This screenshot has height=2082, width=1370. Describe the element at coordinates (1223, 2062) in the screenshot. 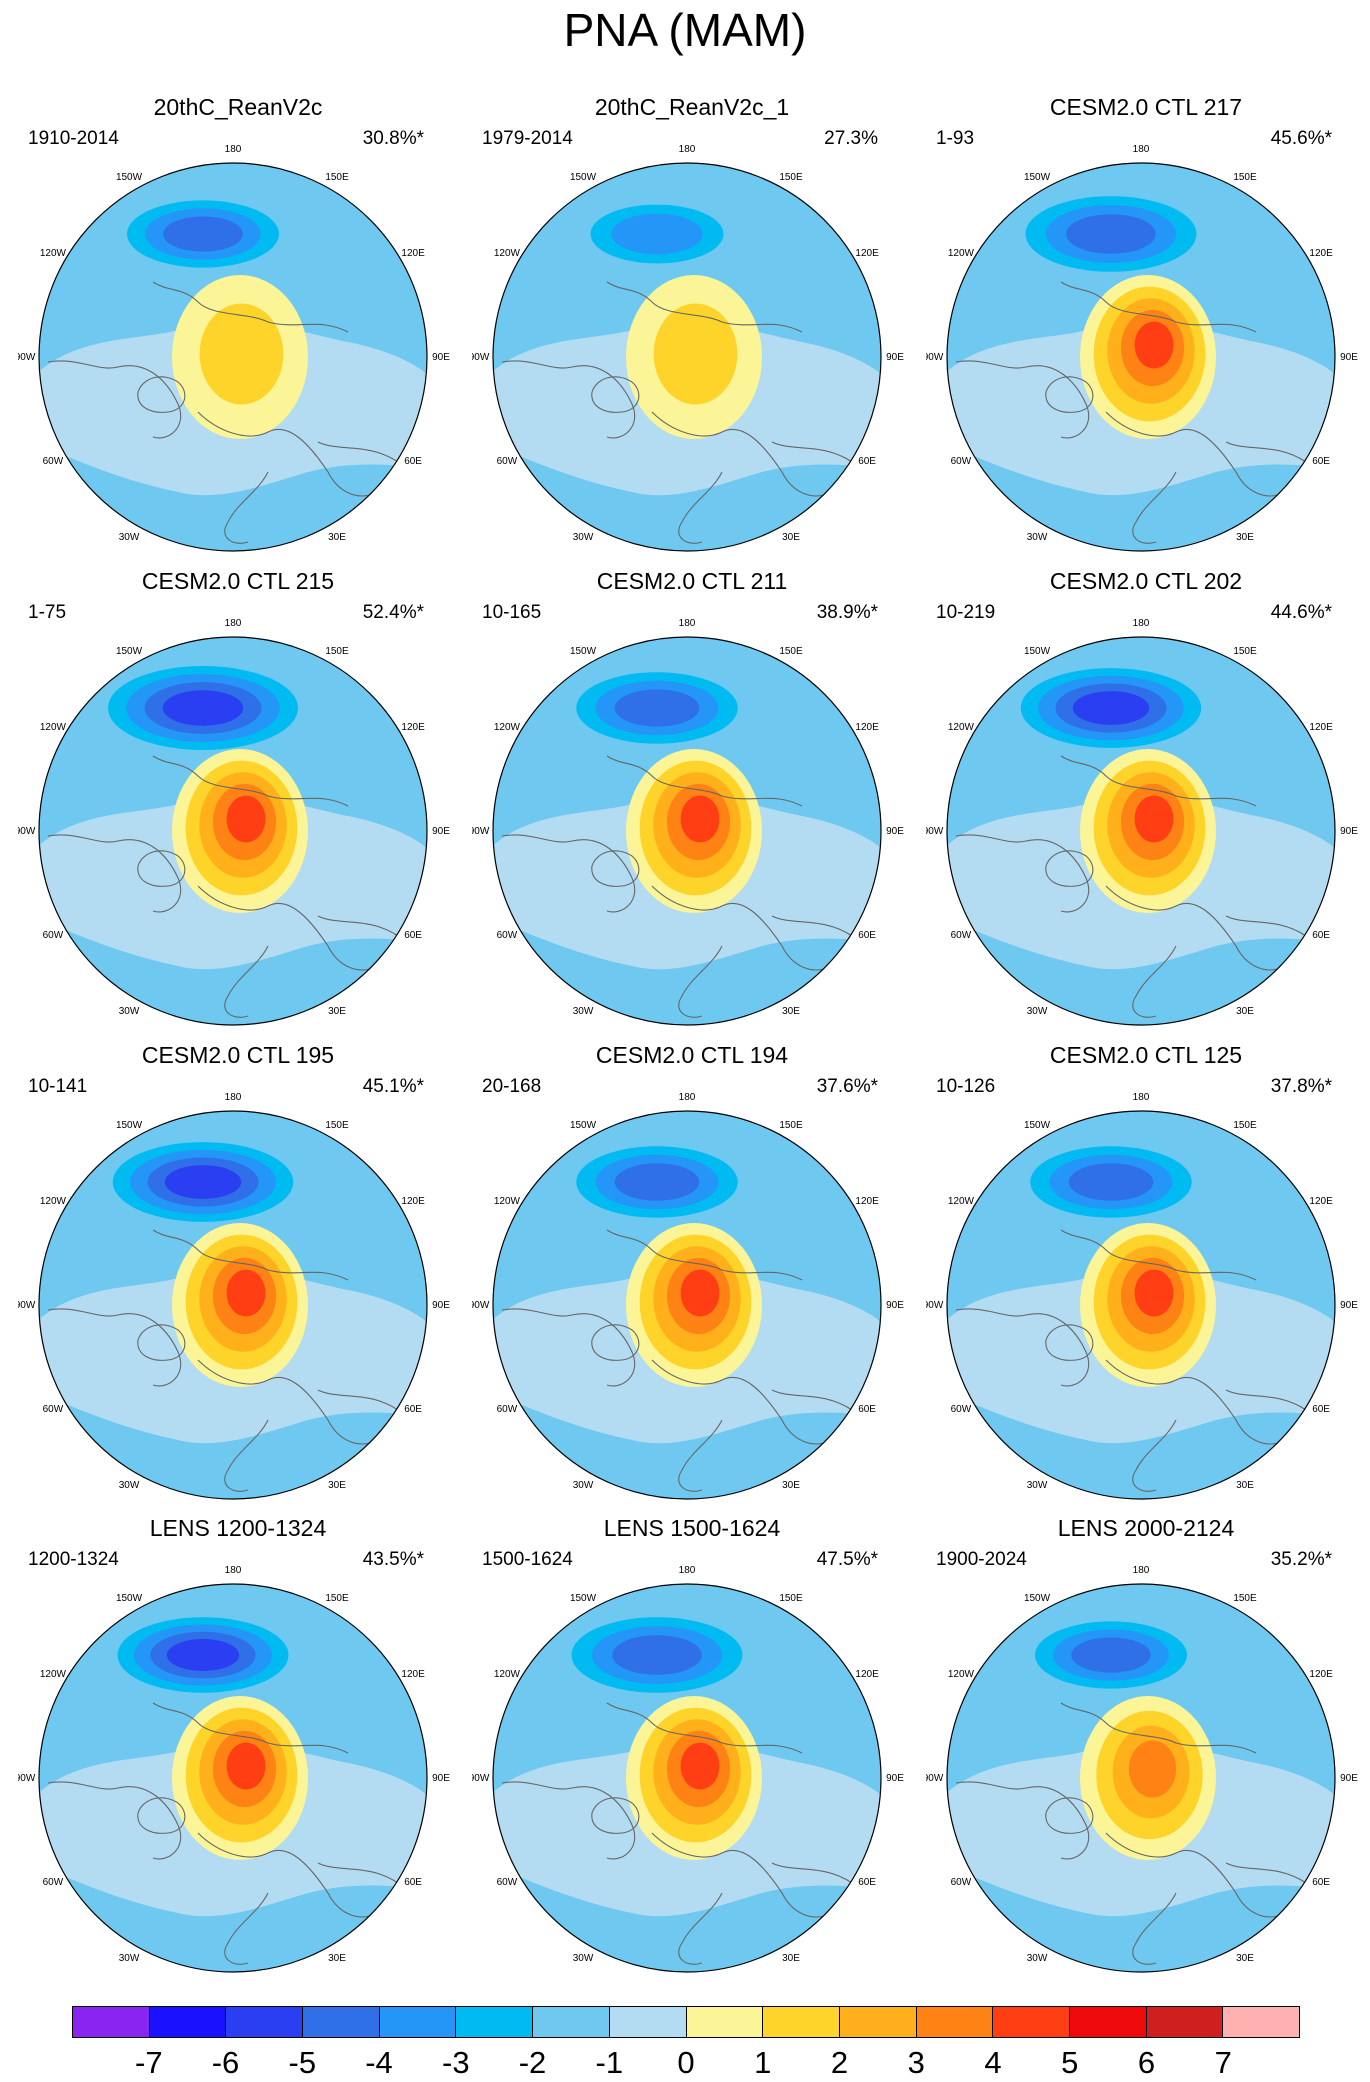

I see `colorbar-label: 7` at that location.